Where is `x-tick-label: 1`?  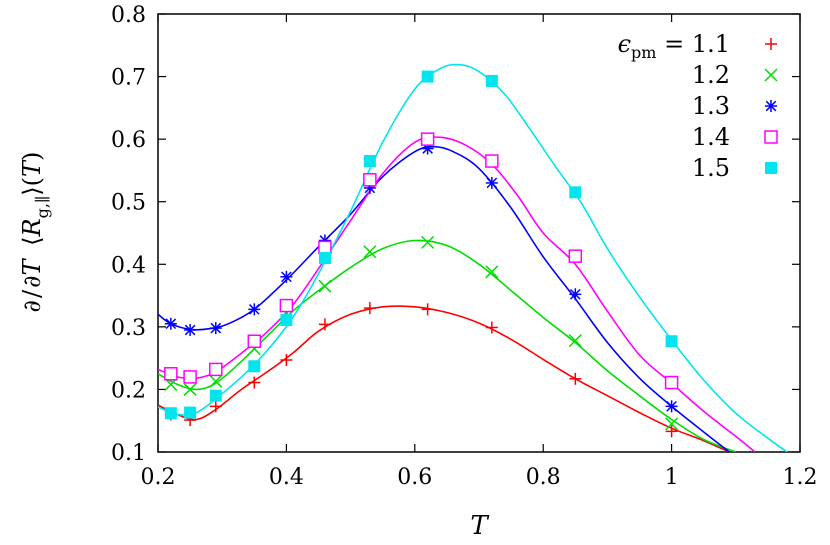 x-tick-label: 1 is located at coordinates (672, 477).